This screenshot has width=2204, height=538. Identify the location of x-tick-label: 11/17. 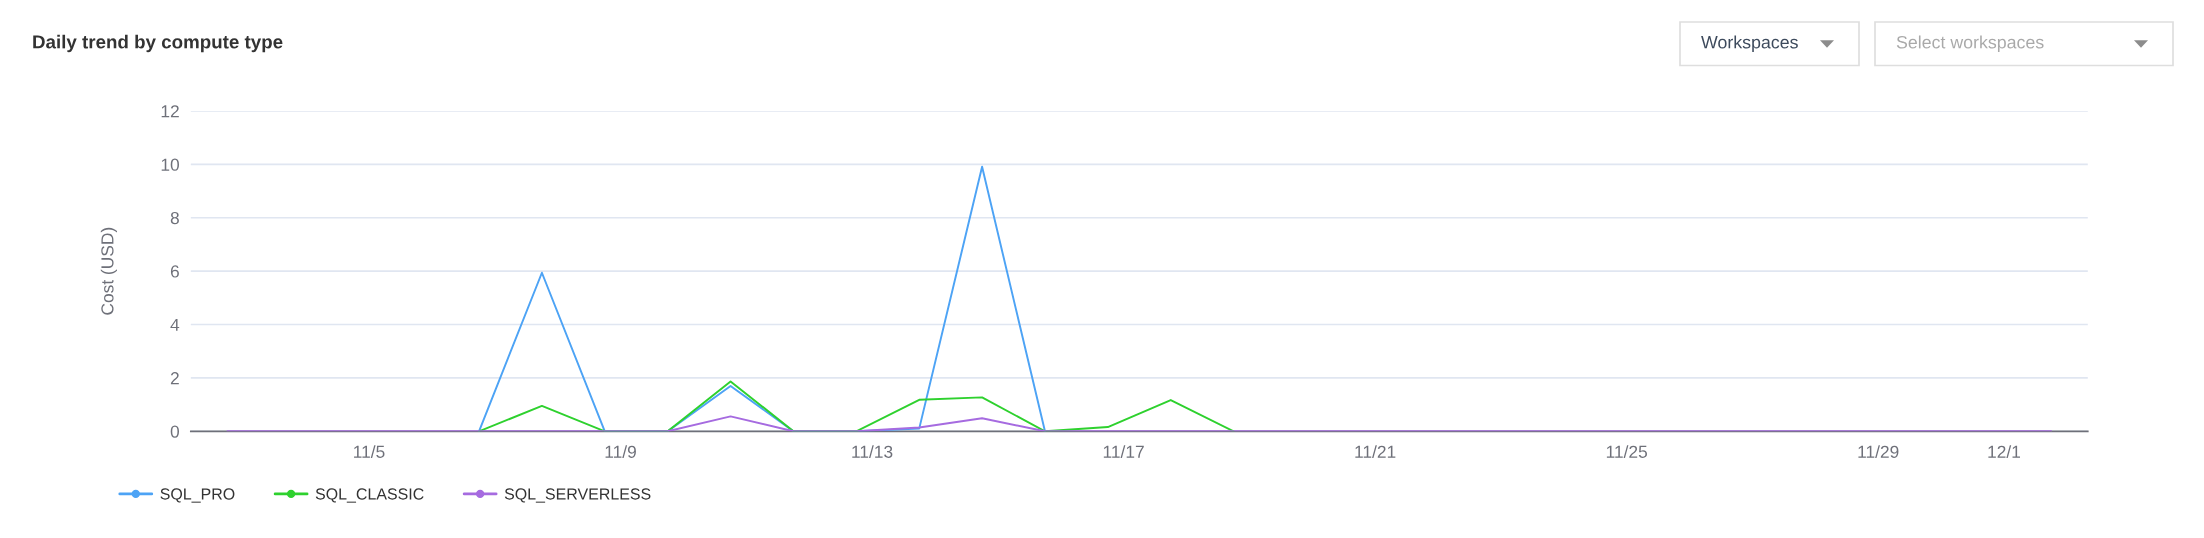
(1123, 451).